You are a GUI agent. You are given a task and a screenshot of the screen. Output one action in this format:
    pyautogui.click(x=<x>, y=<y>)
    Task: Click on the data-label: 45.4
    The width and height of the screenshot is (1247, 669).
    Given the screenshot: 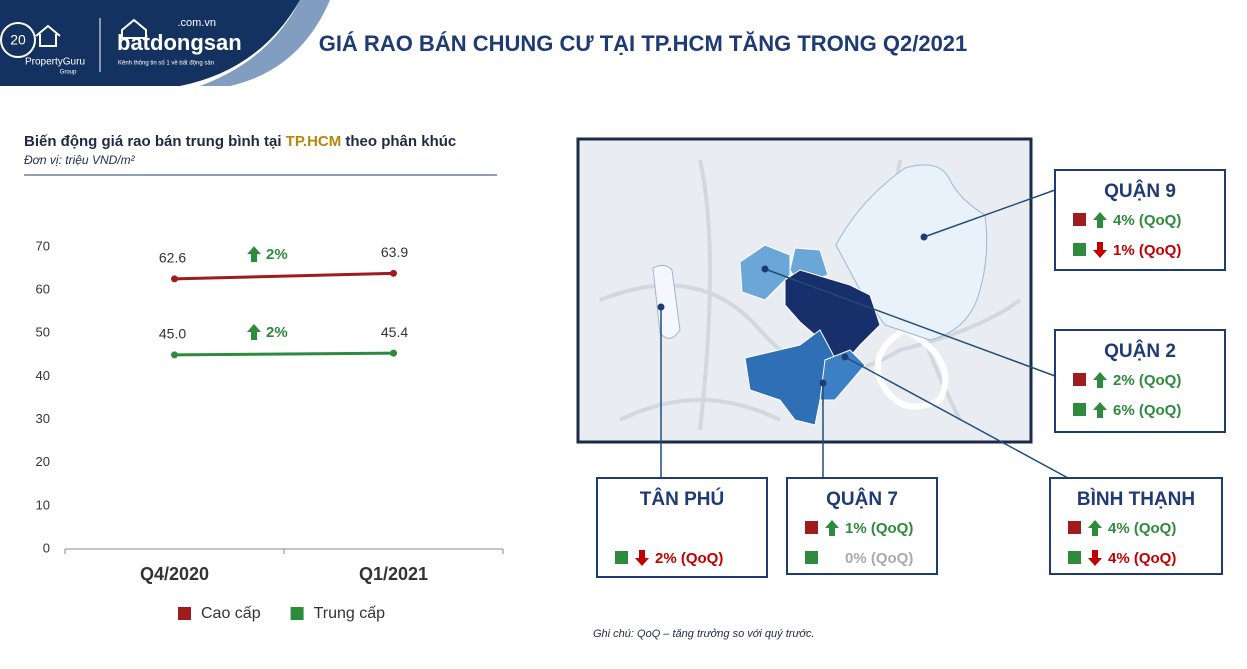 What is the action you would take?
    pyautogui.click(x=394, y=332)
    